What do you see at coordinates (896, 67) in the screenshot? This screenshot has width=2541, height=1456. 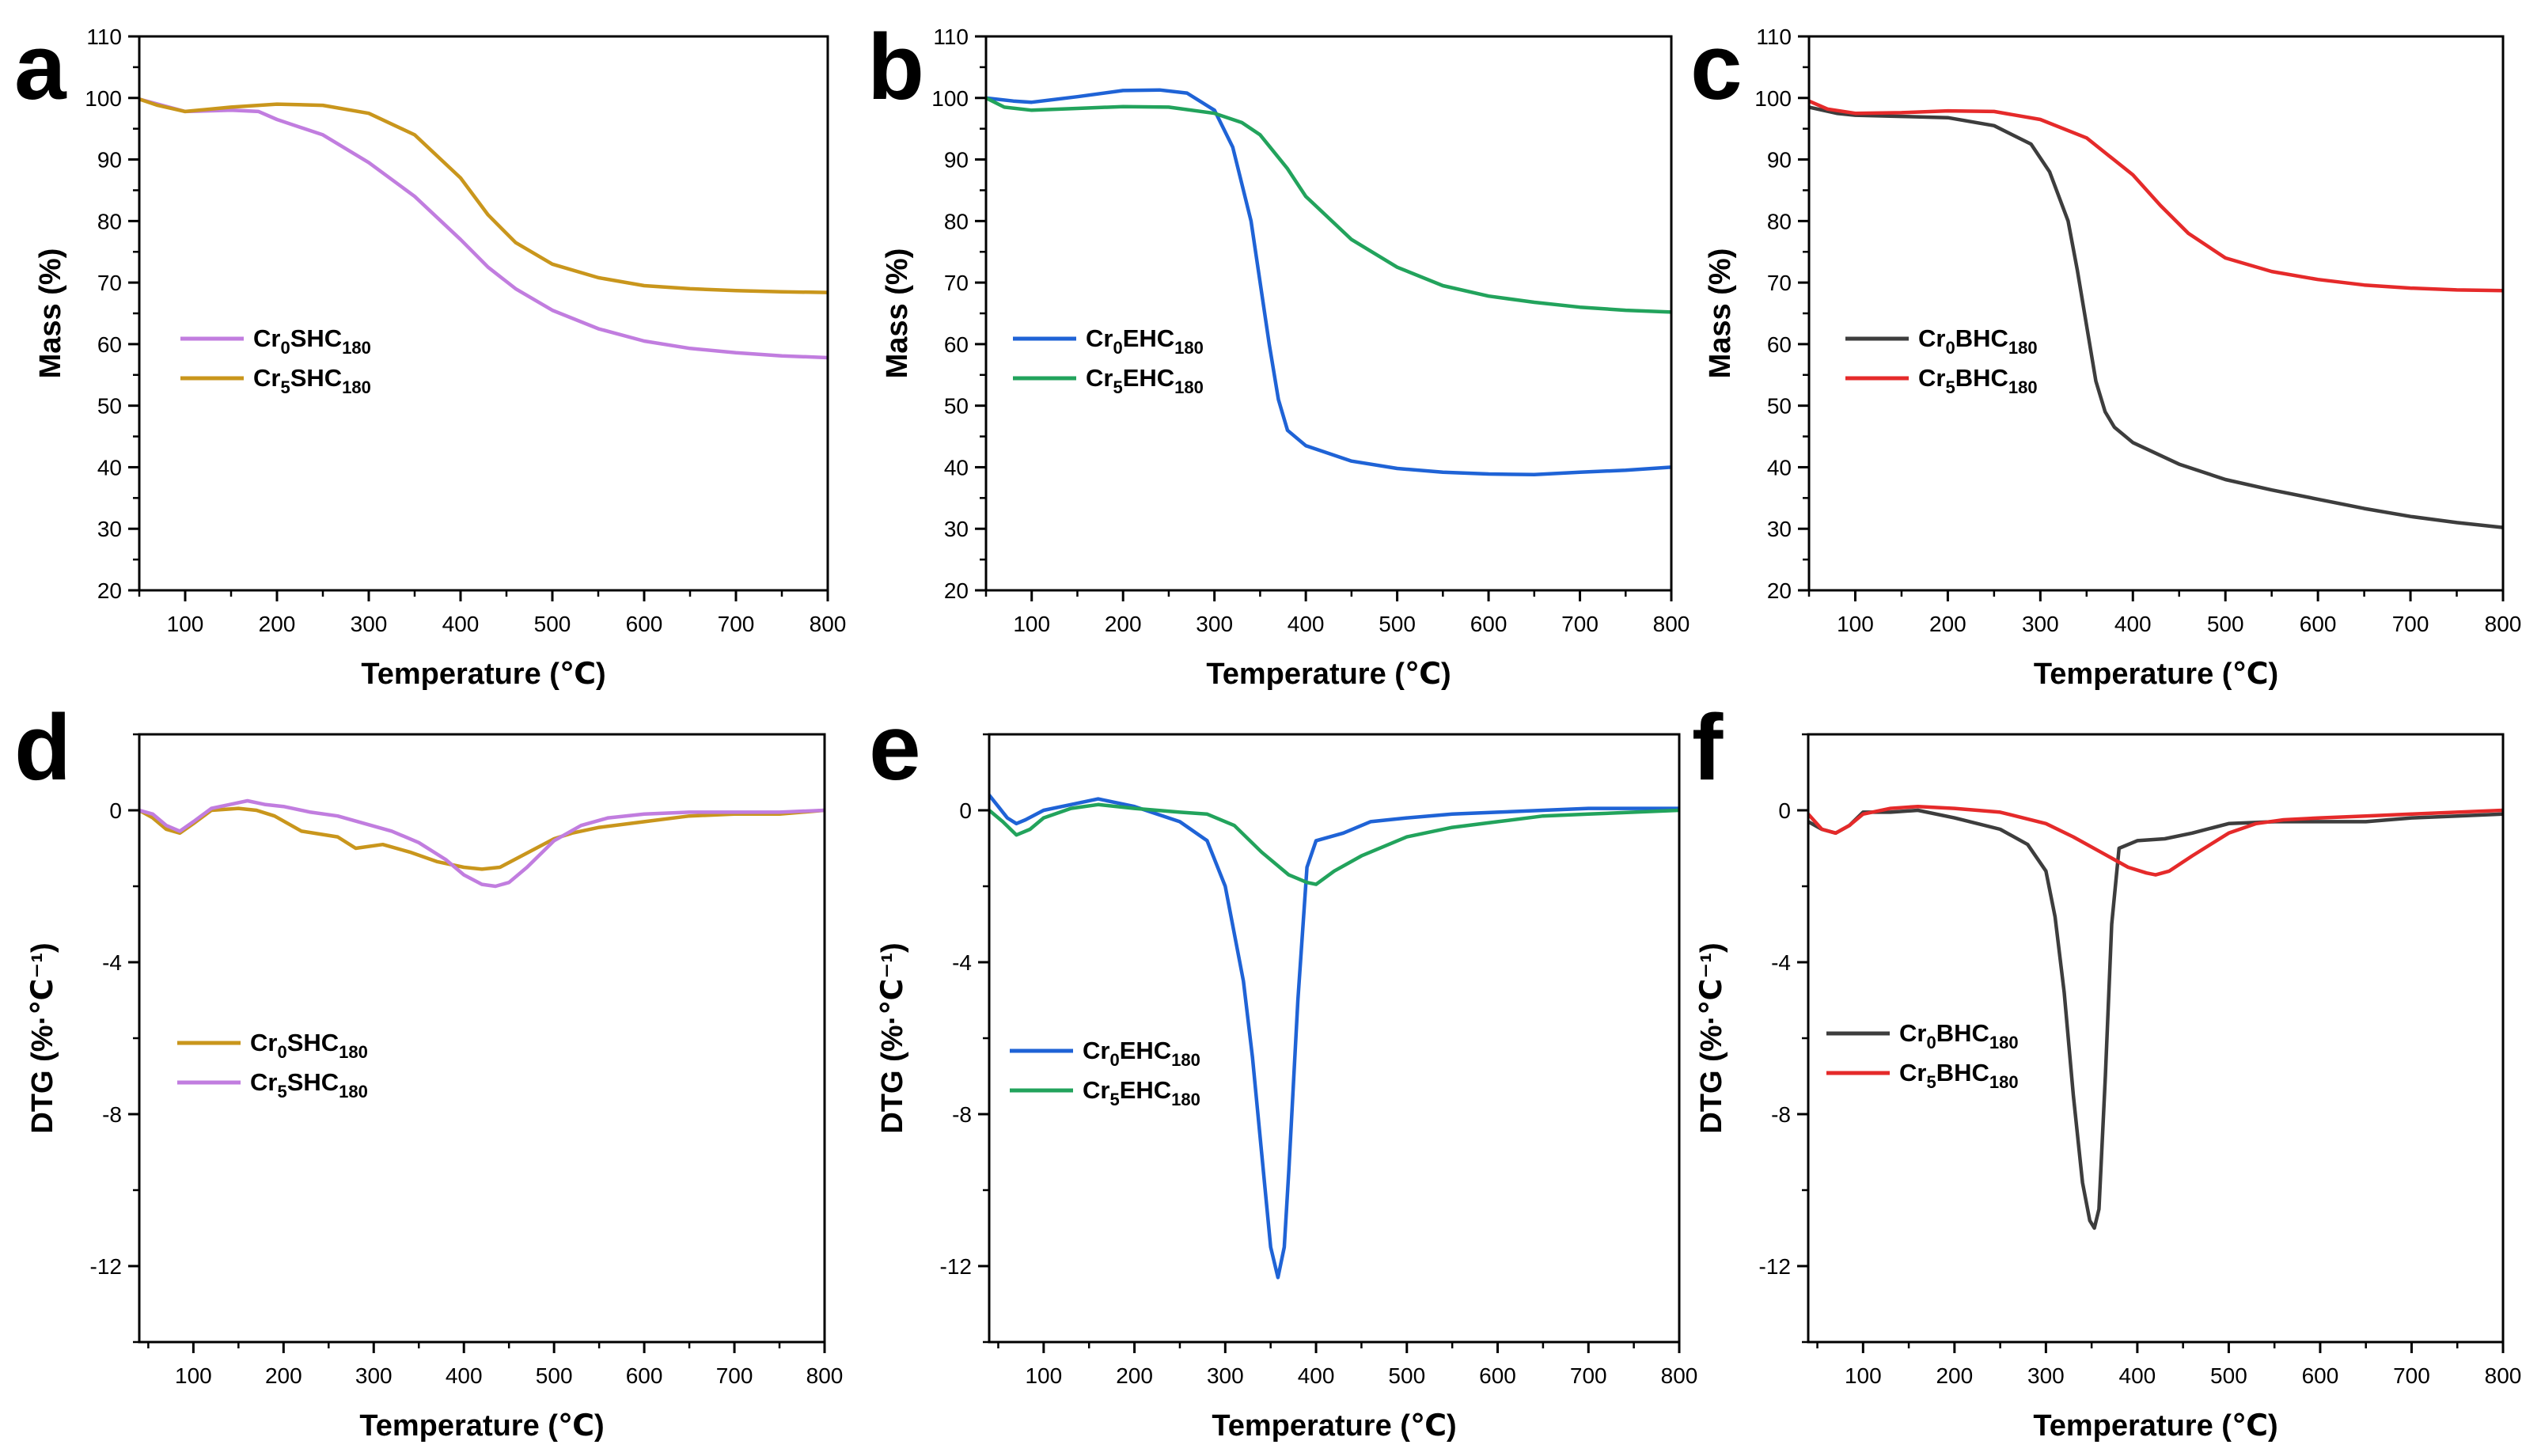 I see `panel-letter: b` at bounding box center [896, 67].